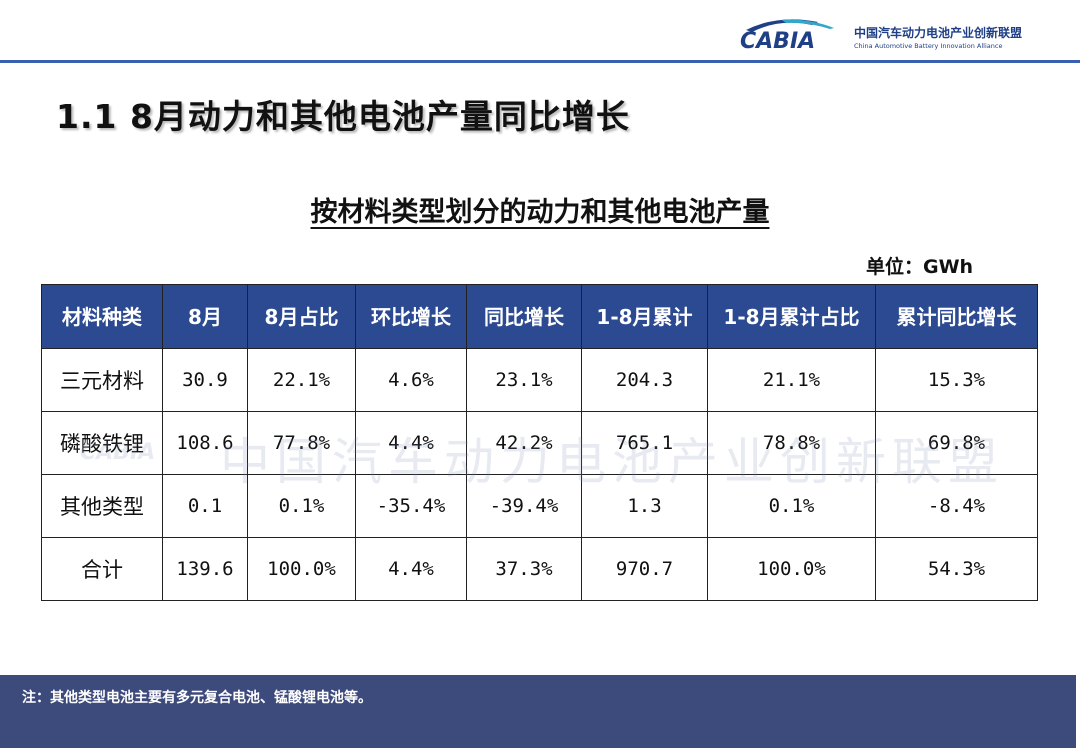 The image size is (1080, 748). I want to click on slide-title: 1.1 8月动力和其他电池产量同比增长, so click(343, 116).